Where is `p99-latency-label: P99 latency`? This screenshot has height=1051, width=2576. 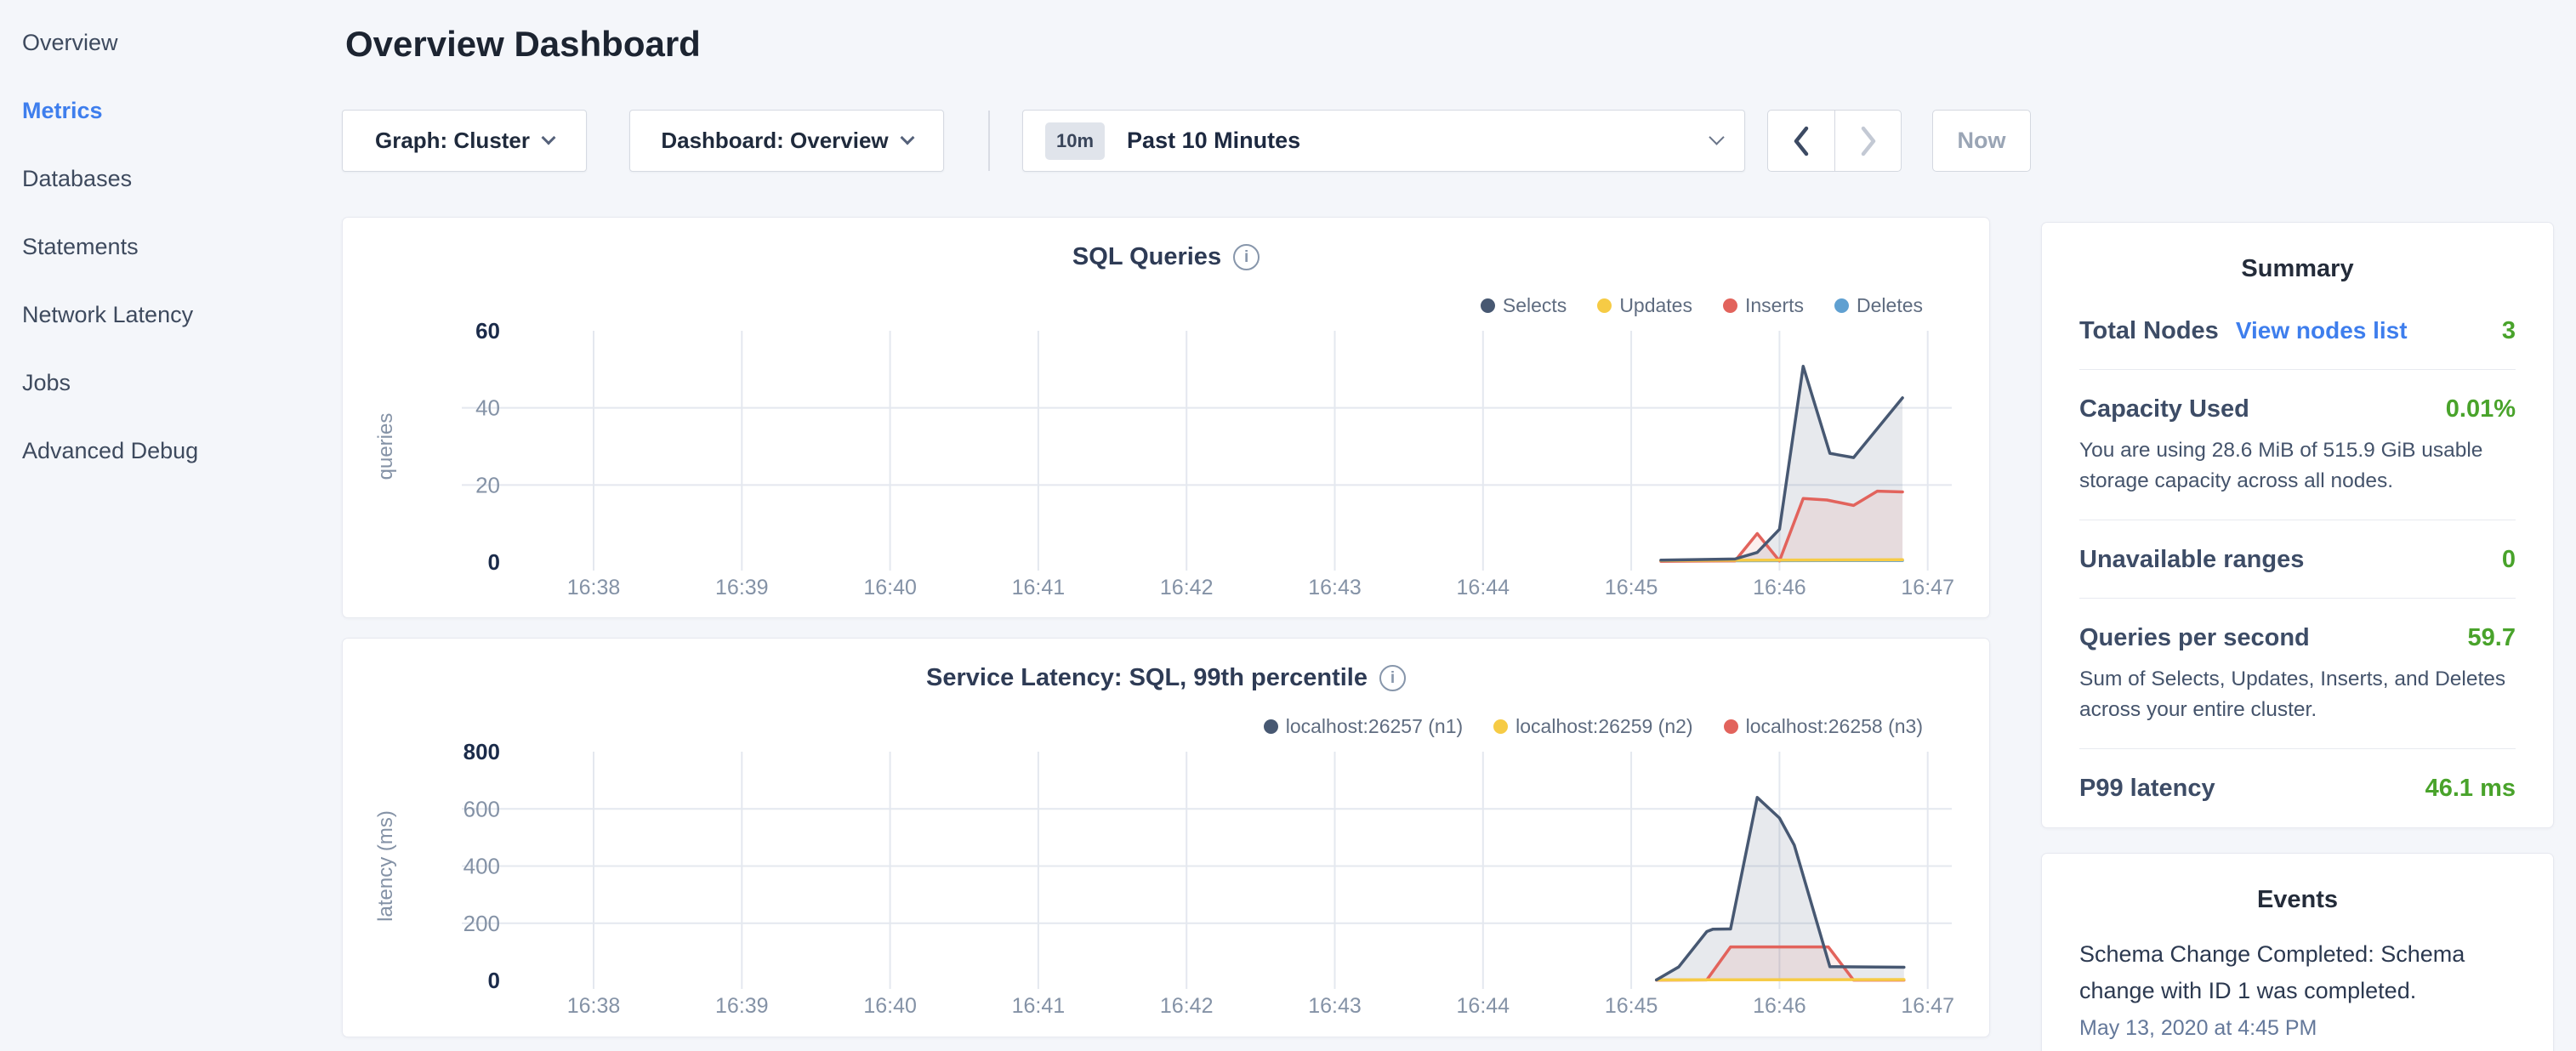 p99-latency-label: P99 latency is located at coordinates (2147, 789).